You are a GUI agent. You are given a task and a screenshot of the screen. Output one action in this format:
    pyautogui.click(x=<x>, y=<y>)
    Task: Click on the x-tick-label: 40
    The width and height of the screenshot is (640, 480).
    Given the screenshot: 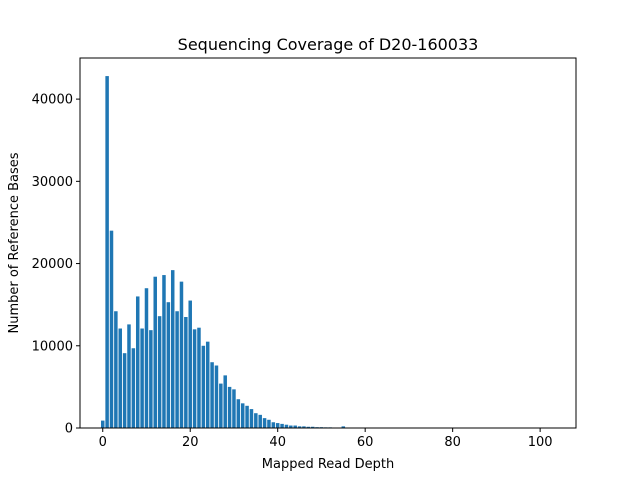 What is the action you would take?
    pyautogui.click(x=277, y=442)
    